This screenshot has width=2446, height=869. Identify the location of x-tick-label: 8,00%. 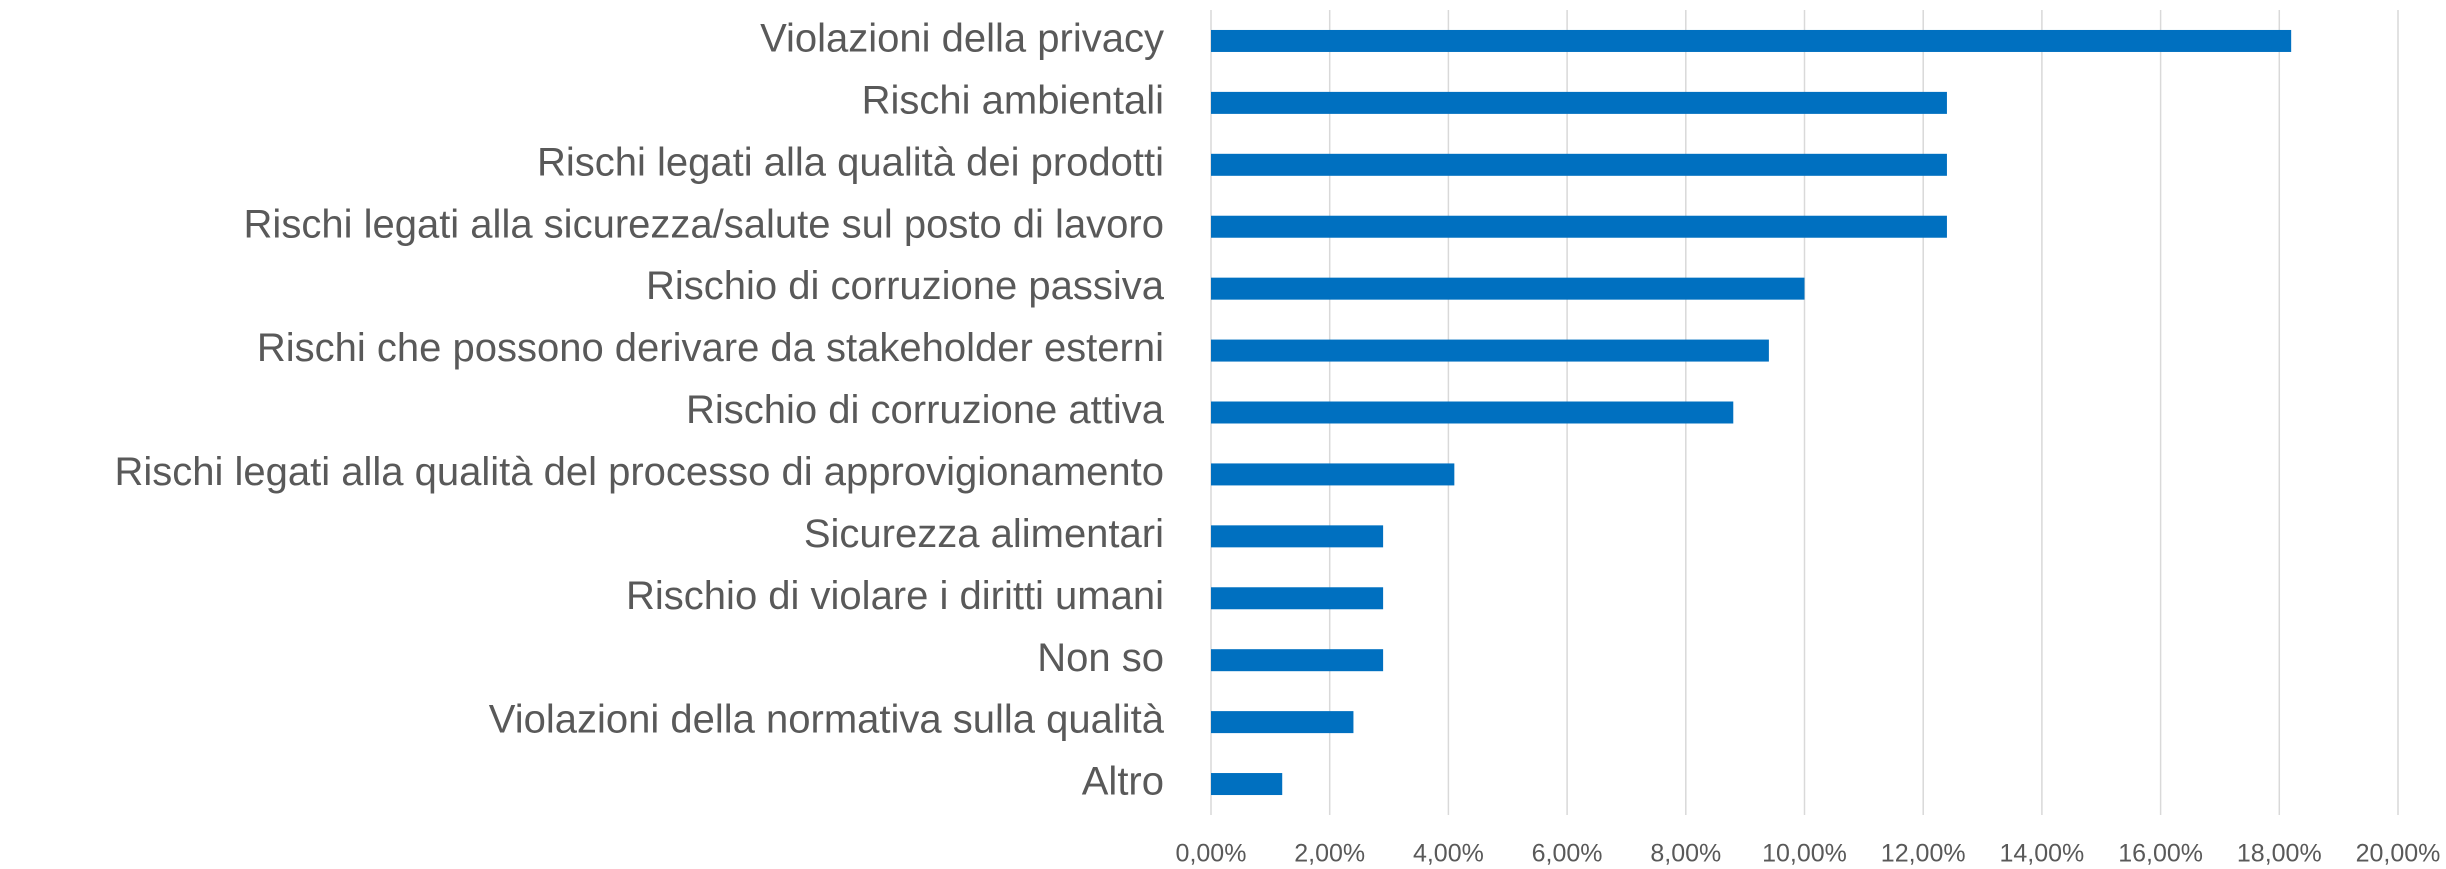
(1685, 854).